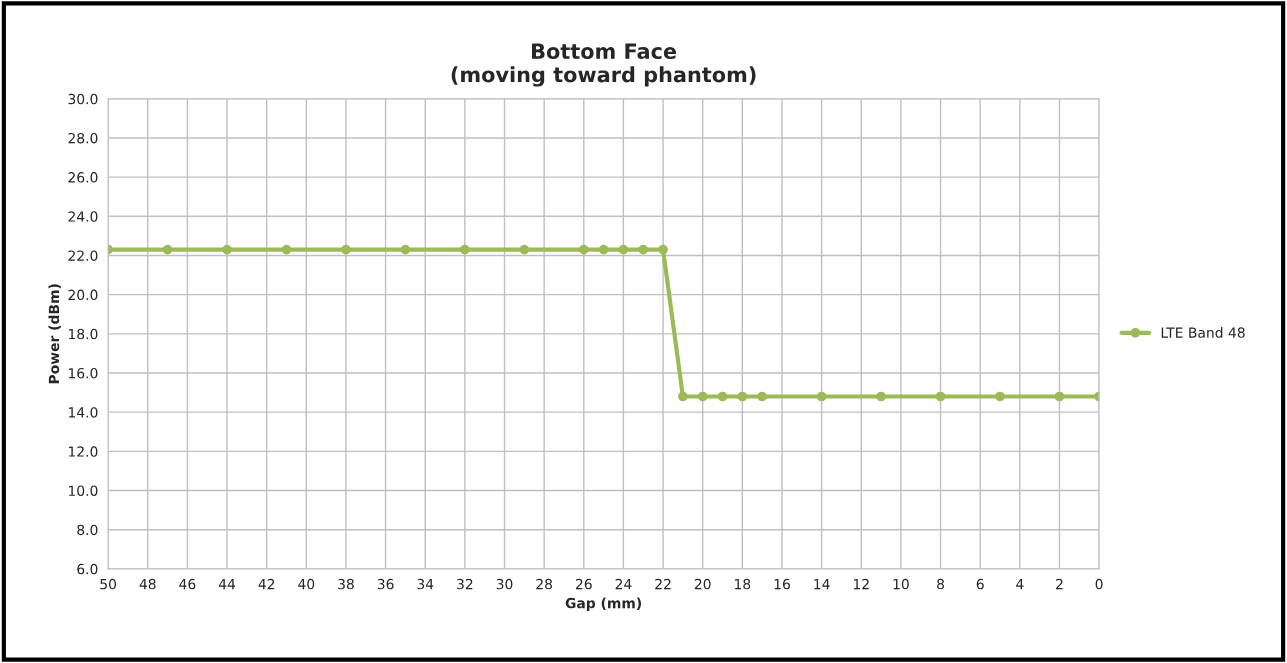  What do you see at coordinates (465, 584) in the screenshot?
I see `x-tick-label: 32` at bounding box center [465, 584].